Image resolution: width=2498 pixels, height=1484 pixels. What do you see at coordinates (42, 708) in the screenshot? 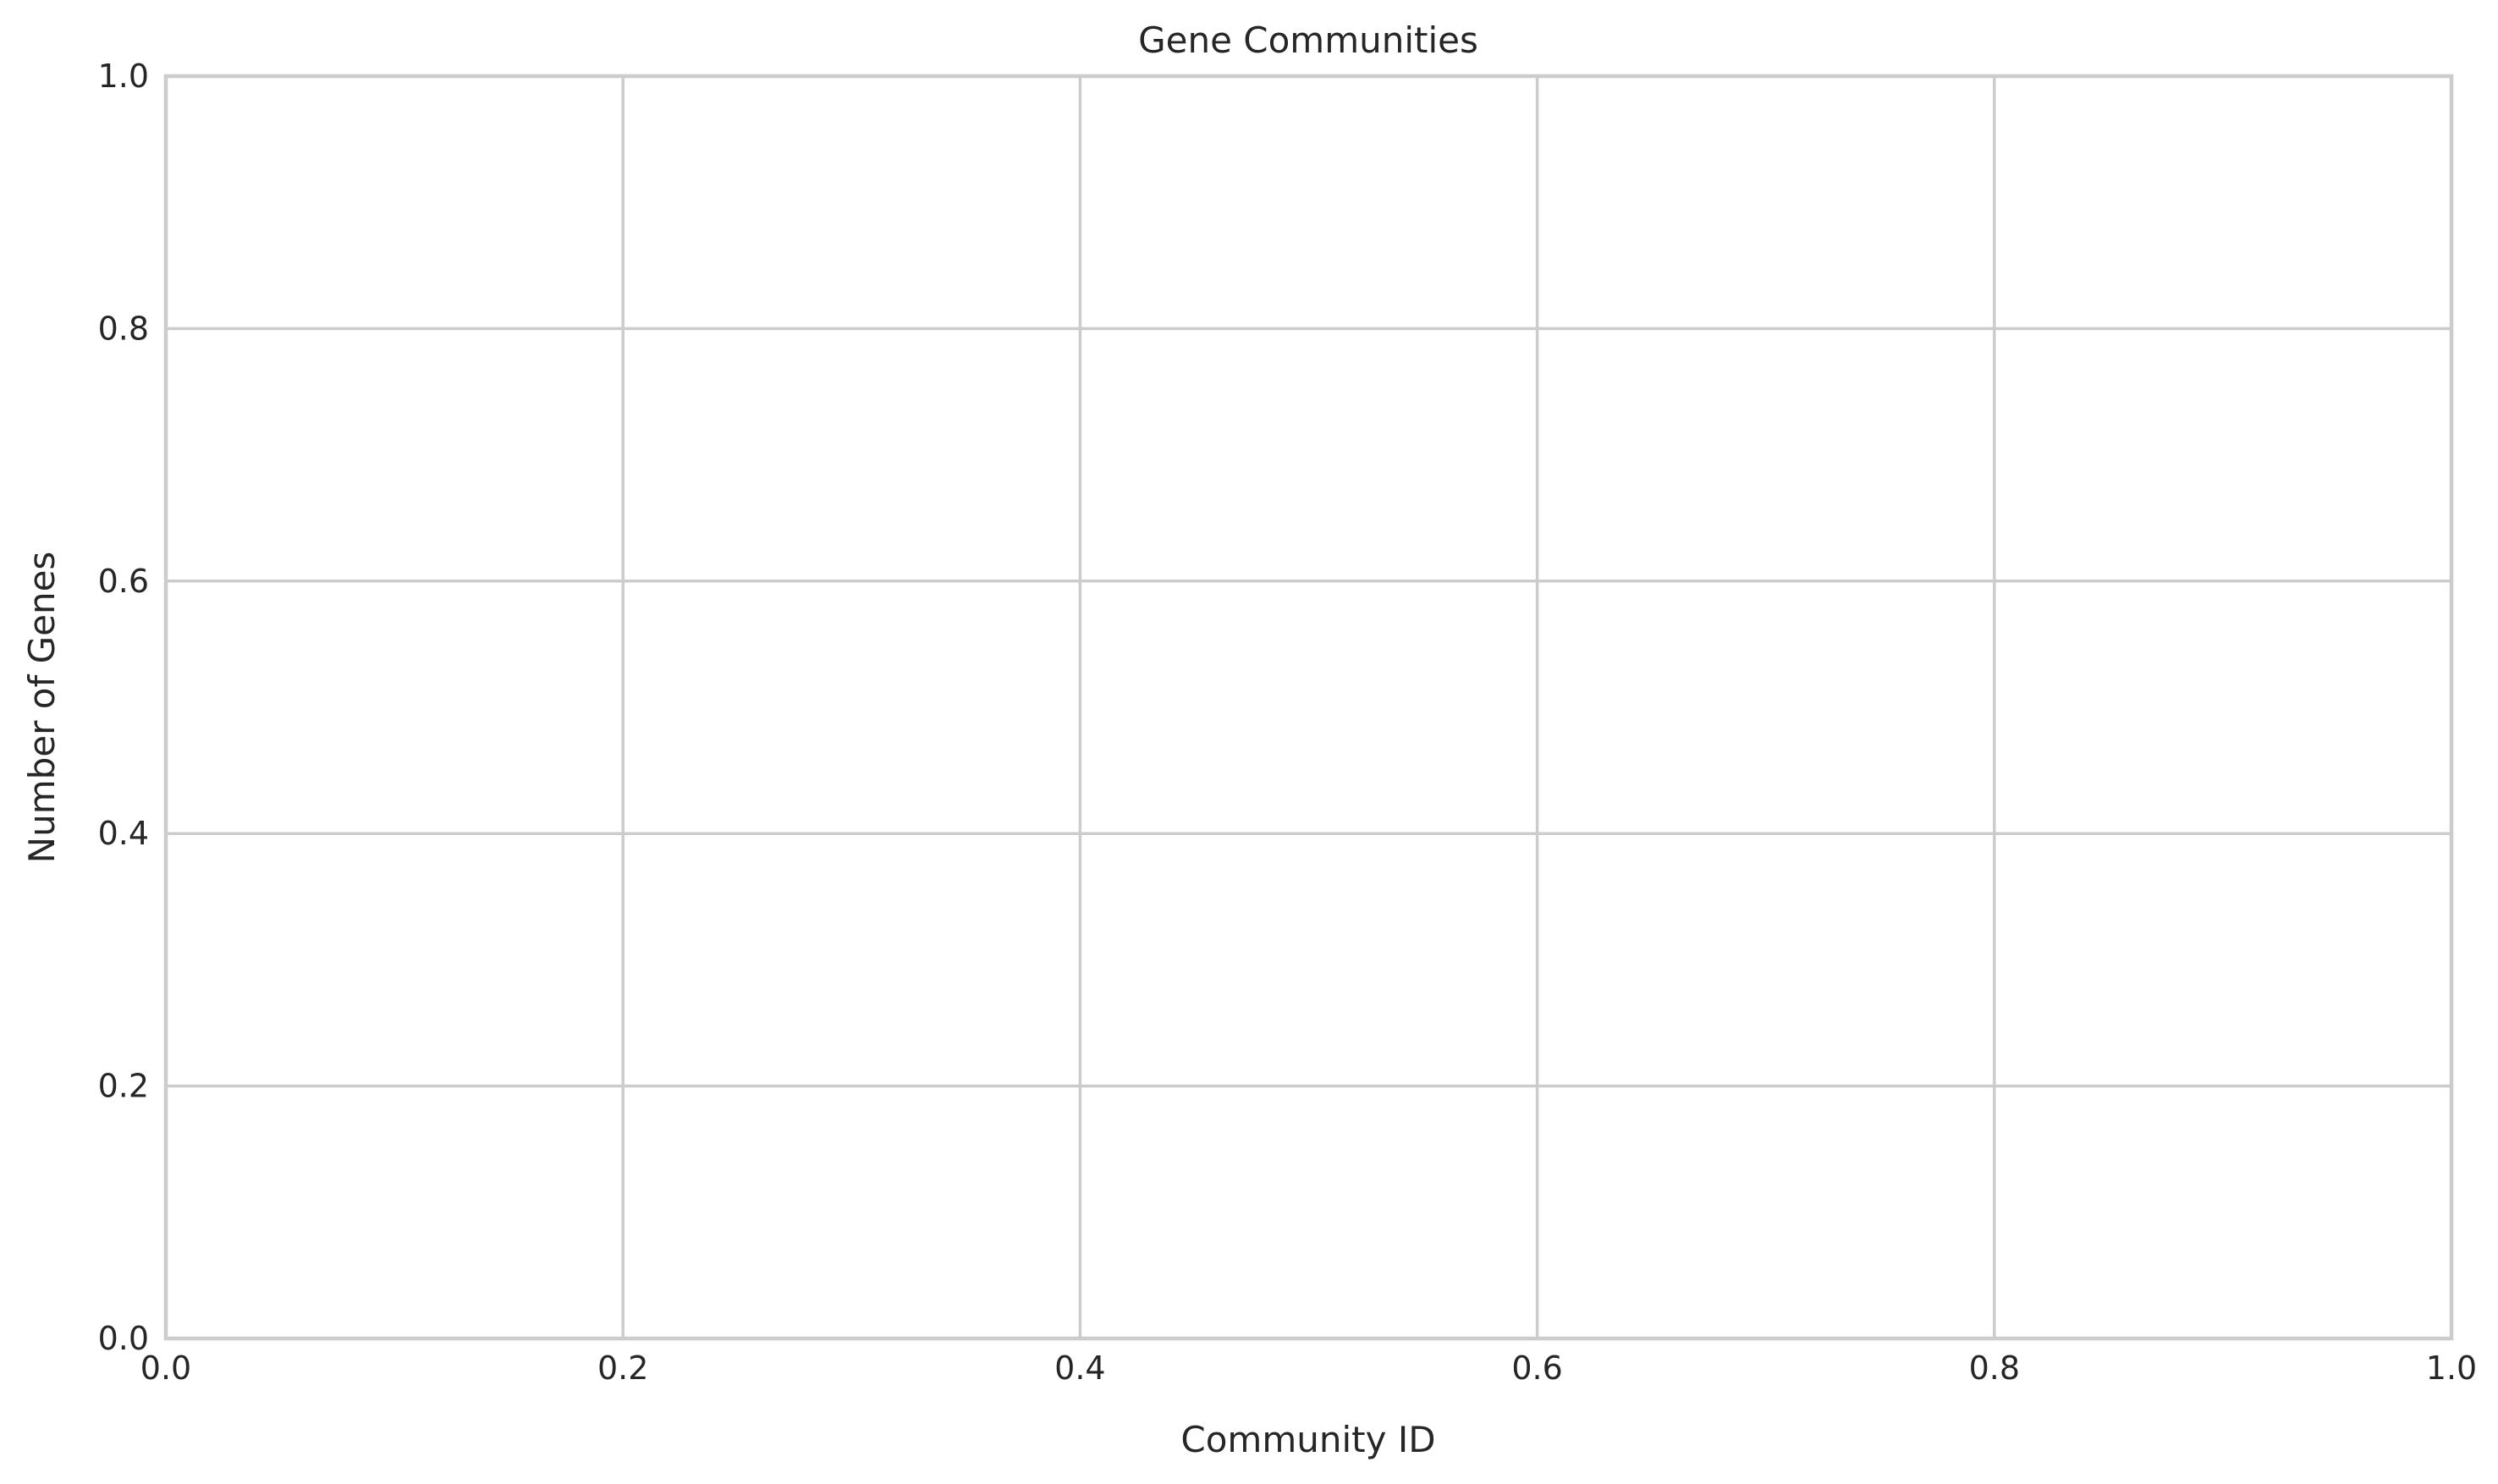
I see `y-axis-label: Number of Genes` at bounding box center [42, 708].